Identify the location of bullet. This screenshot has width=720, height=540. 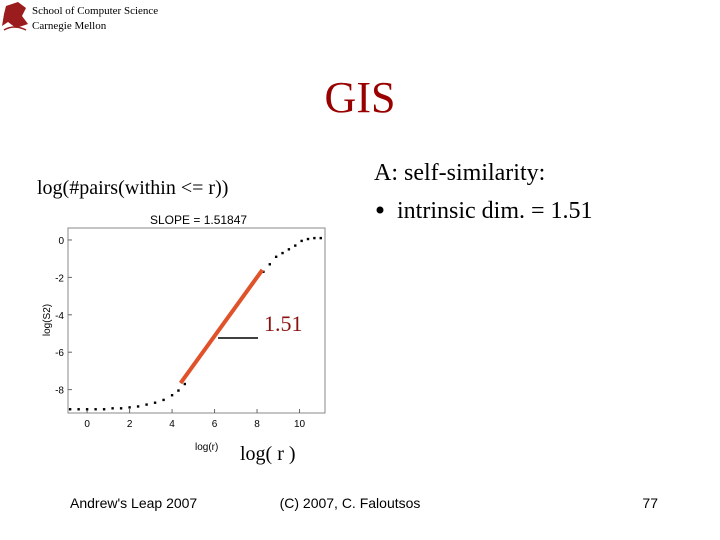
(380, 210).